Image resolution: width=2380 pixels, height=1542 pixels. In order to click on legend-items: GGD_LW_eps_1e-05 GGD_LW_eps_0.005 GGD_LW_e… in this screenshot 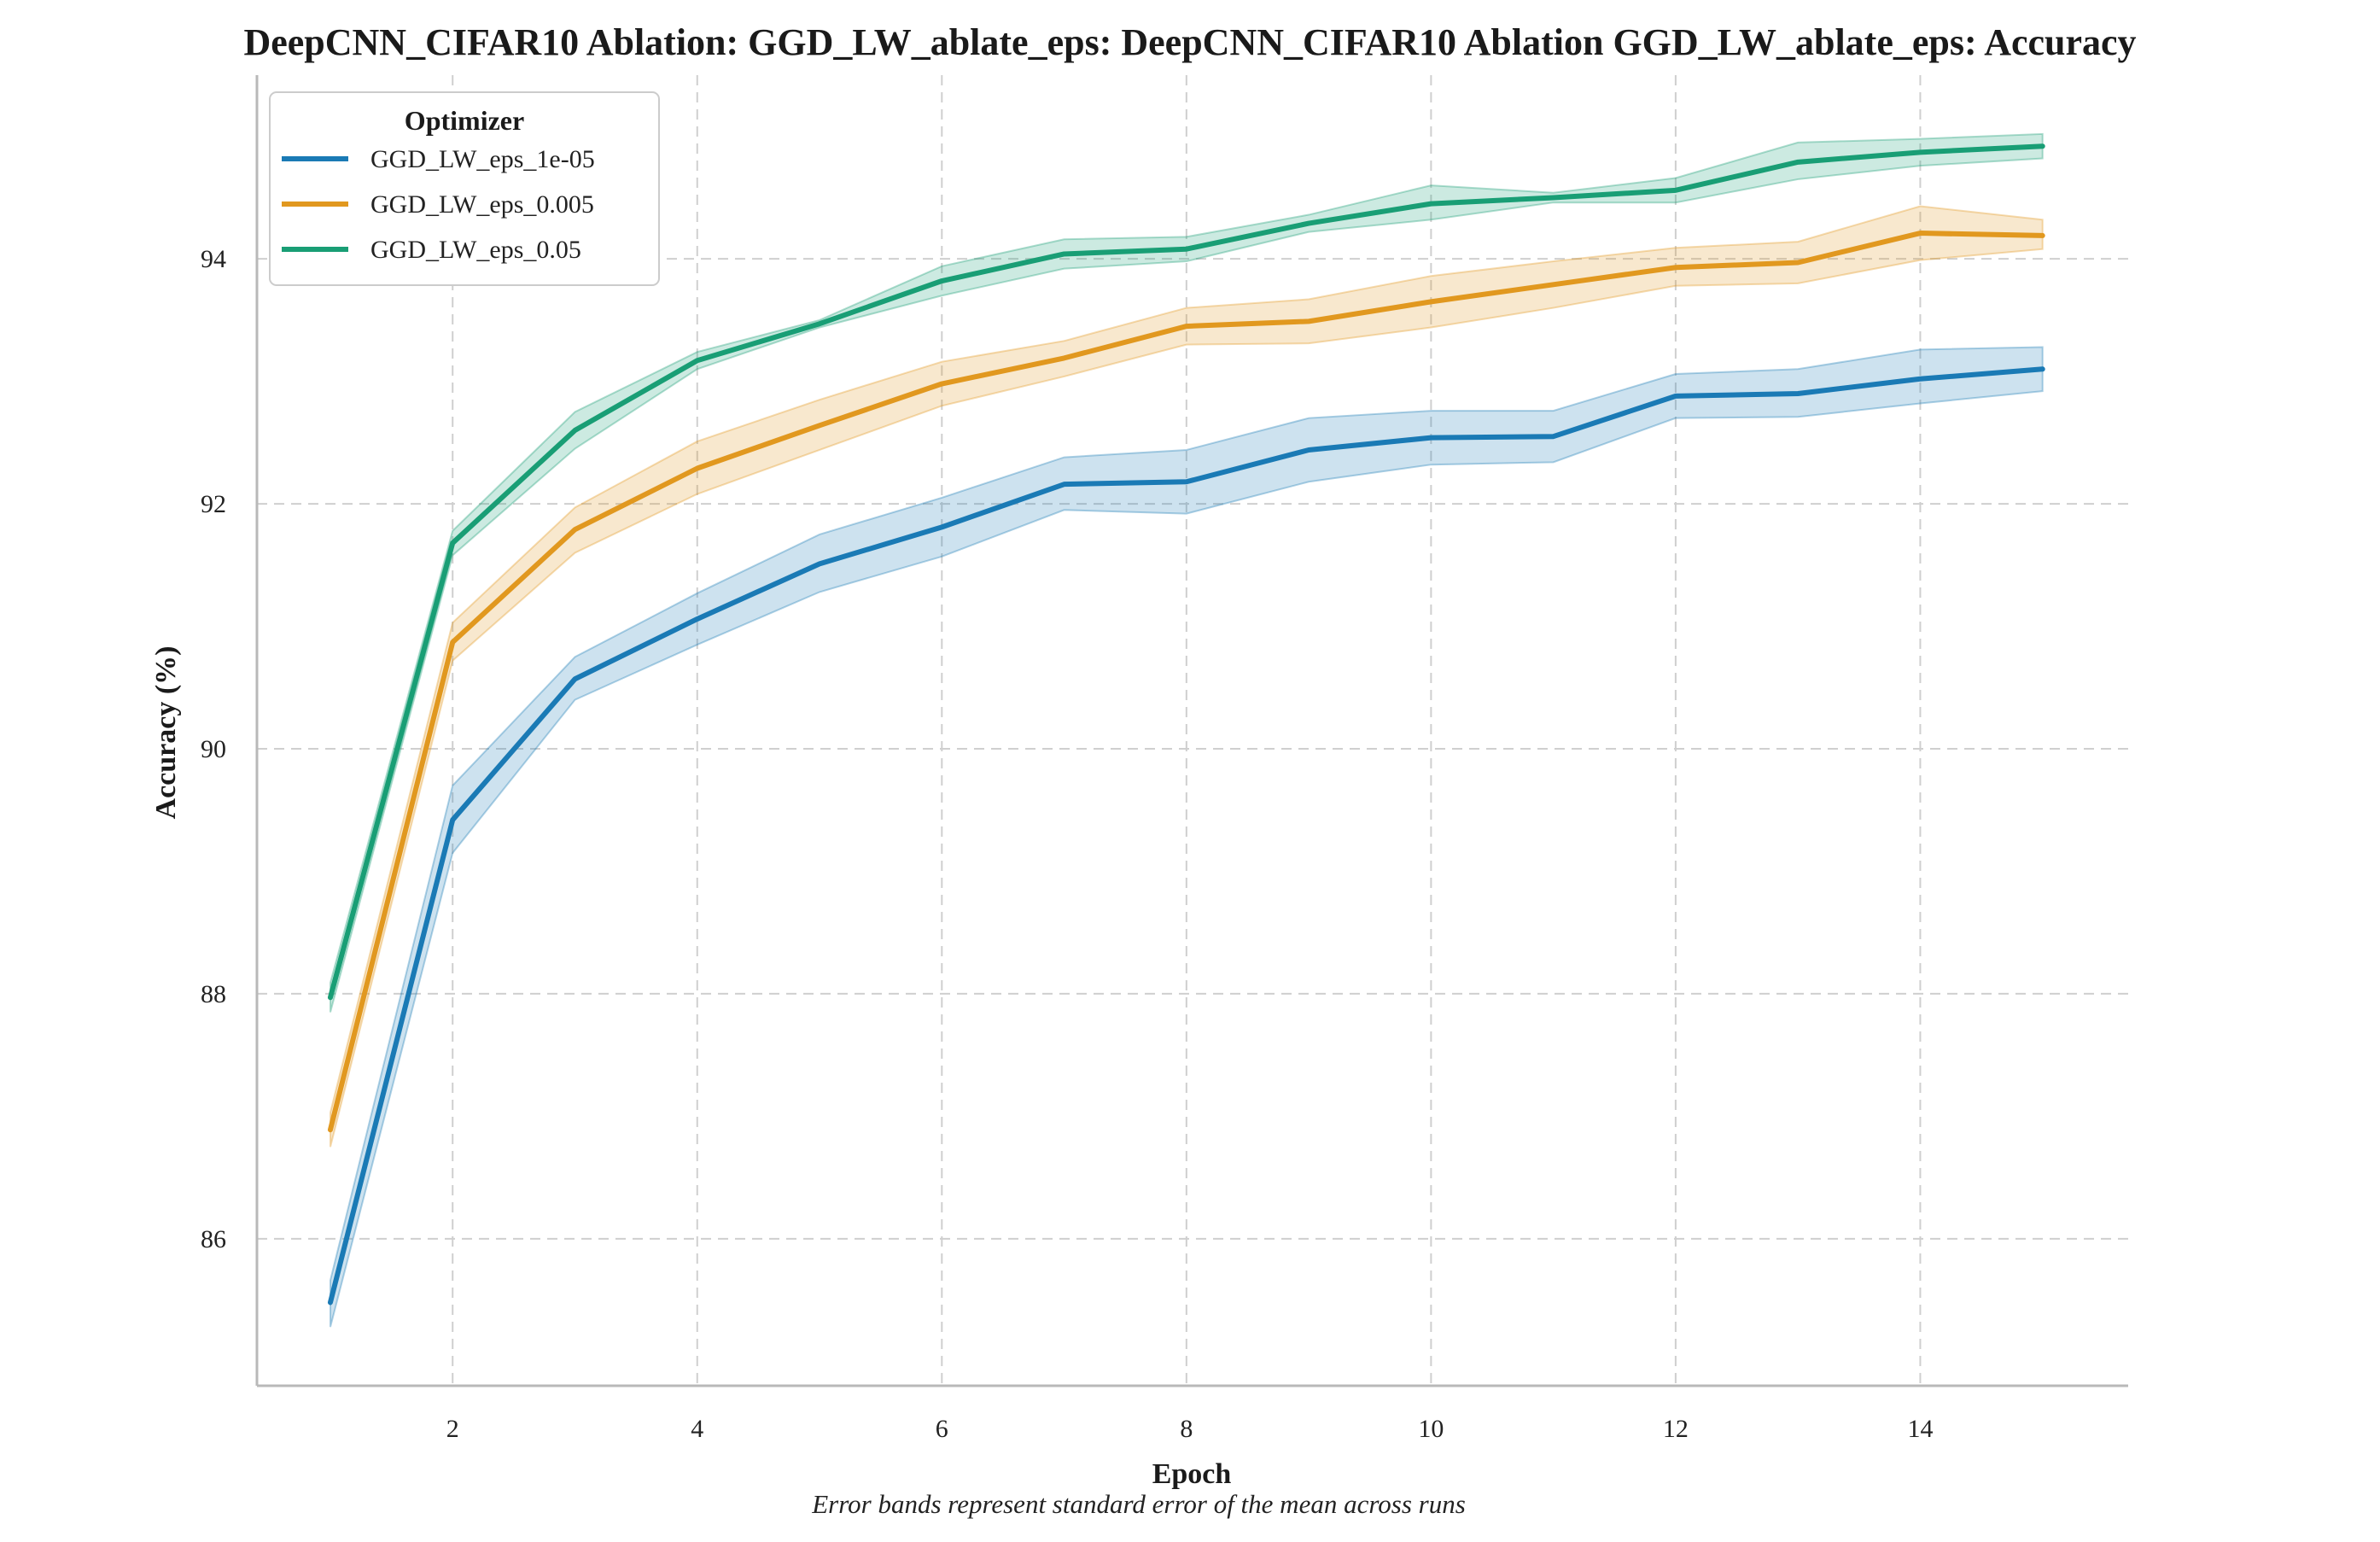, I will do `click(438, 205)`.